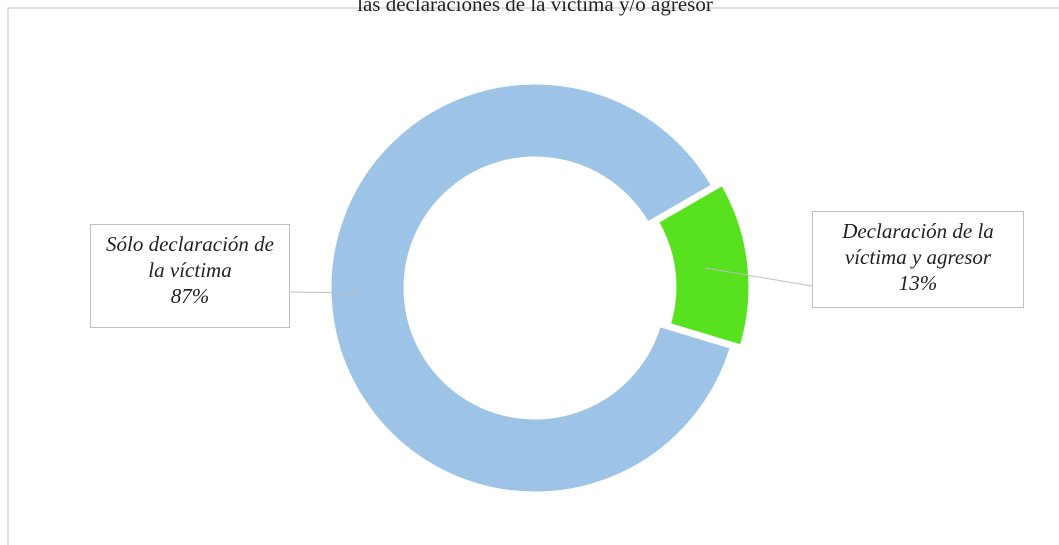 This screenshot has height=545, width=1059. I want to click on data-label: Declaración de la víctima y agresor 13%, so click(918, 259).